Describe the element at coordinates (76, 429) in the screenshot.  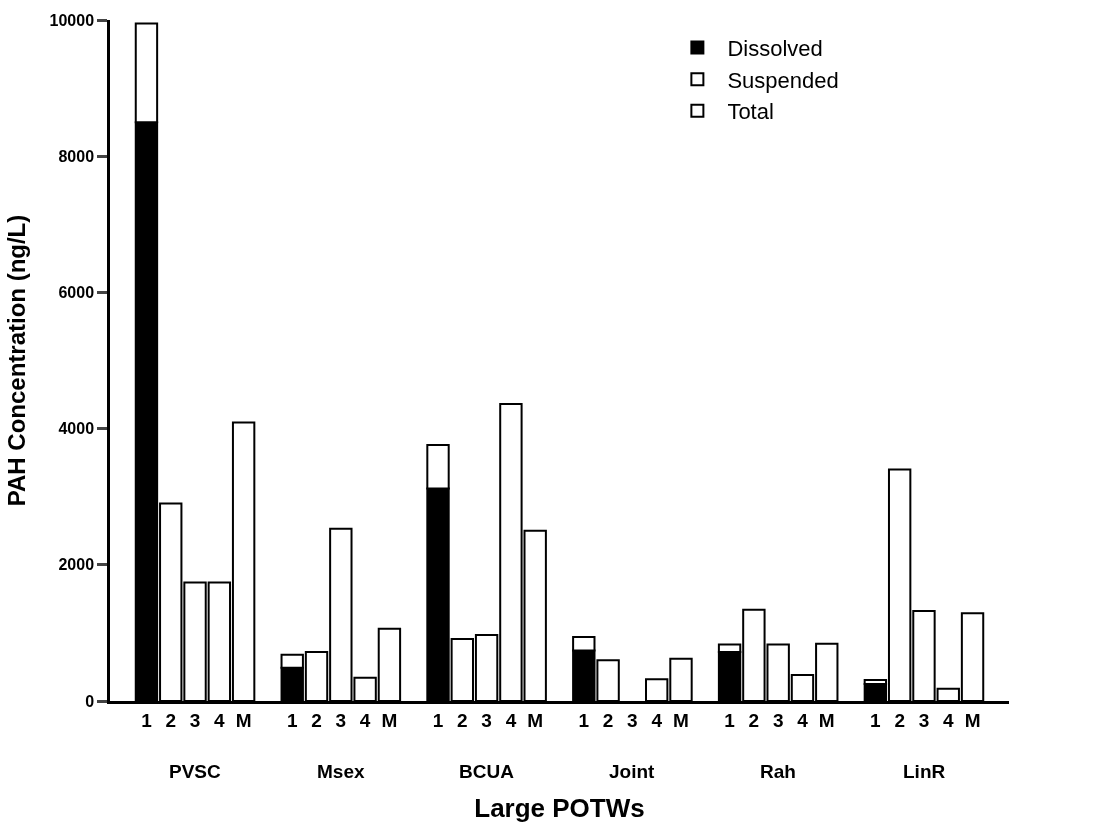
I see `y-tick-label: 4000` at that location.